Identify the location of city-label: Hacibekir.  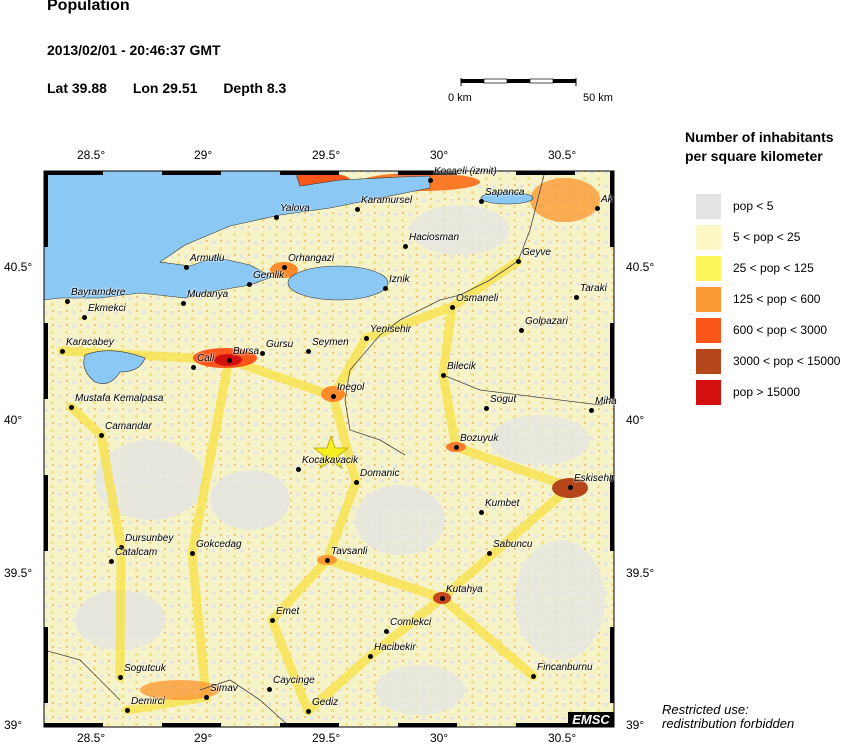
(395, 647).